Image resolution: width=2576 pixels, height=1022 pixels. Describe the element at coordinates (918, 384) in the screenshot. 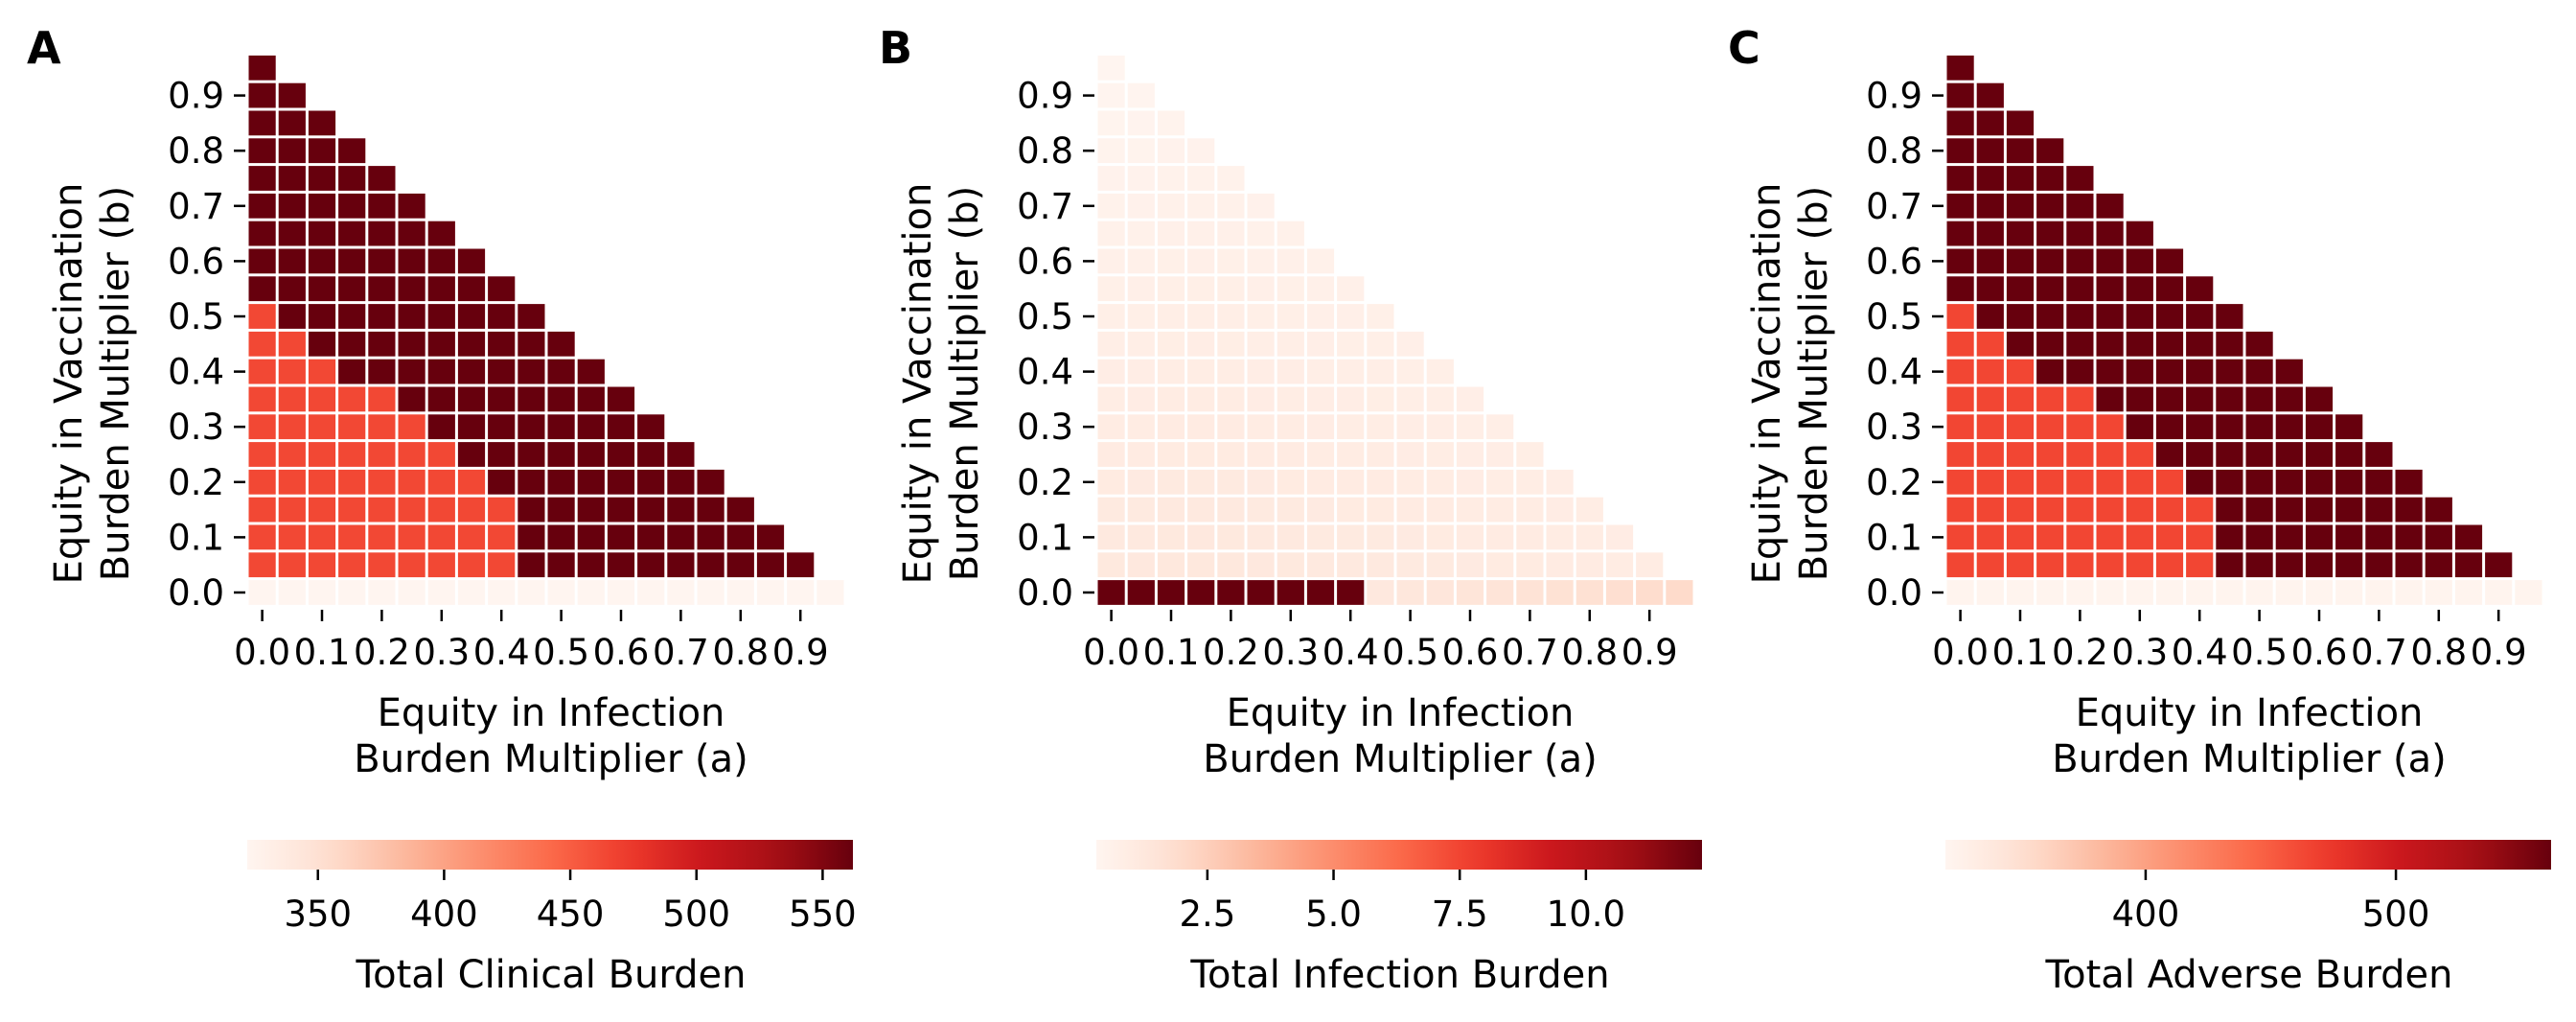

I see `y-axis-label-line1-b: Equity in Vaccination` at that location.